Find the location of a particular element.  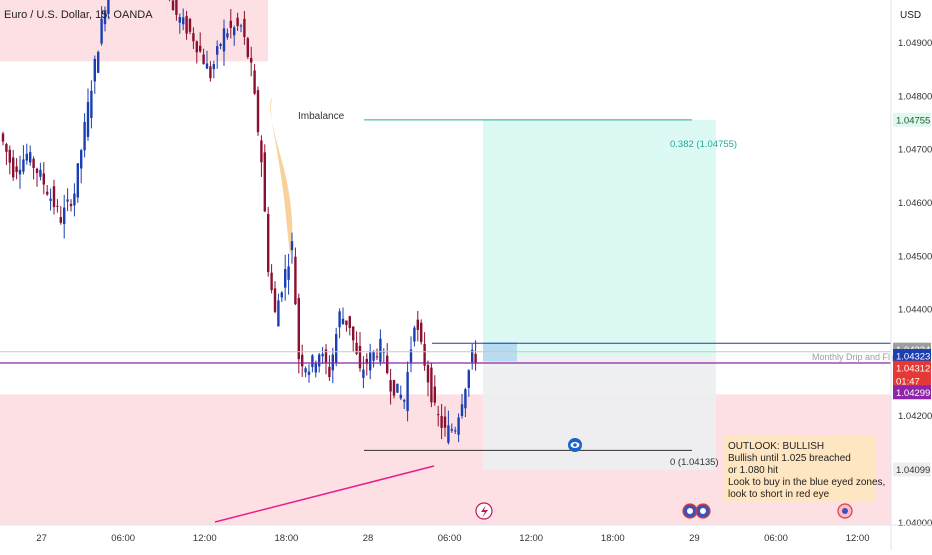

fib-0382-label: 0.382 (1.04755) is located at coordinates (703, 144).